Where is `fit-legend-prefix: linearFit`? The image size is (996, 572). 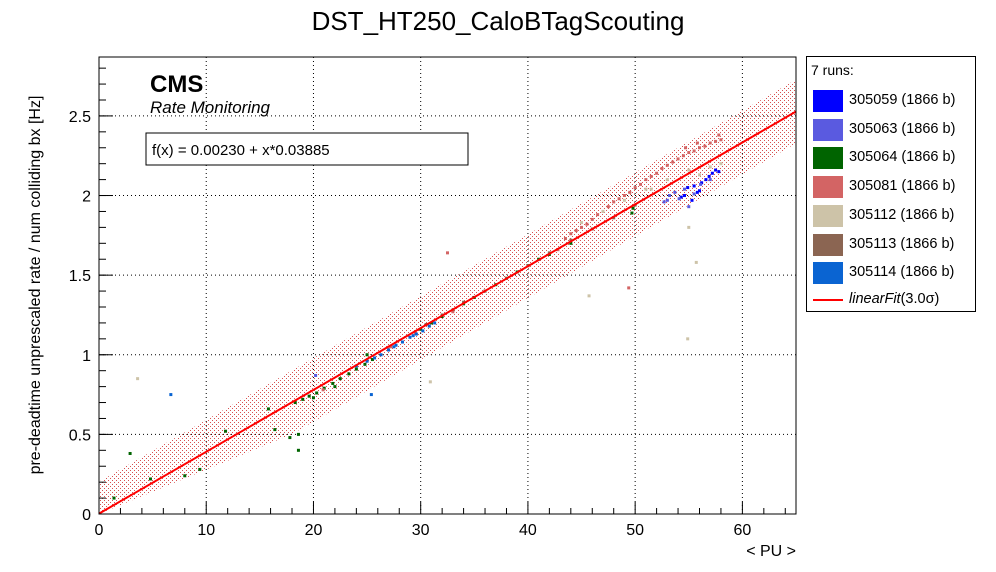
fit-legend-prefix: linearFit is located at coordinates (875, 299).